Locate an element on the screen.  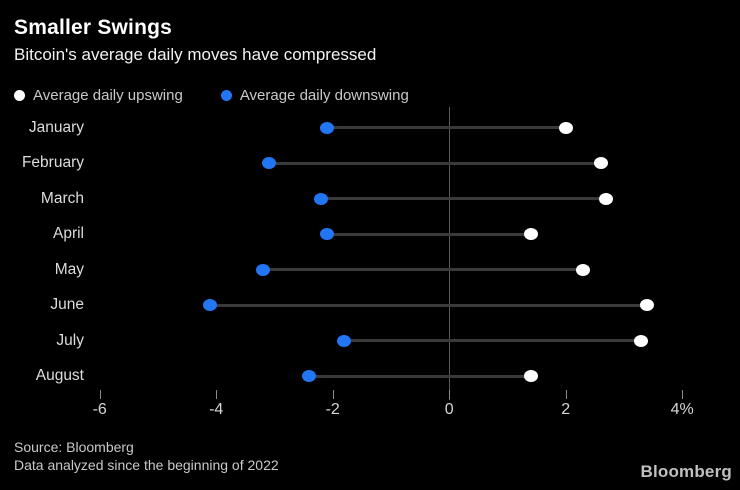
category-label-june: June is located at coordinates (67, 304).